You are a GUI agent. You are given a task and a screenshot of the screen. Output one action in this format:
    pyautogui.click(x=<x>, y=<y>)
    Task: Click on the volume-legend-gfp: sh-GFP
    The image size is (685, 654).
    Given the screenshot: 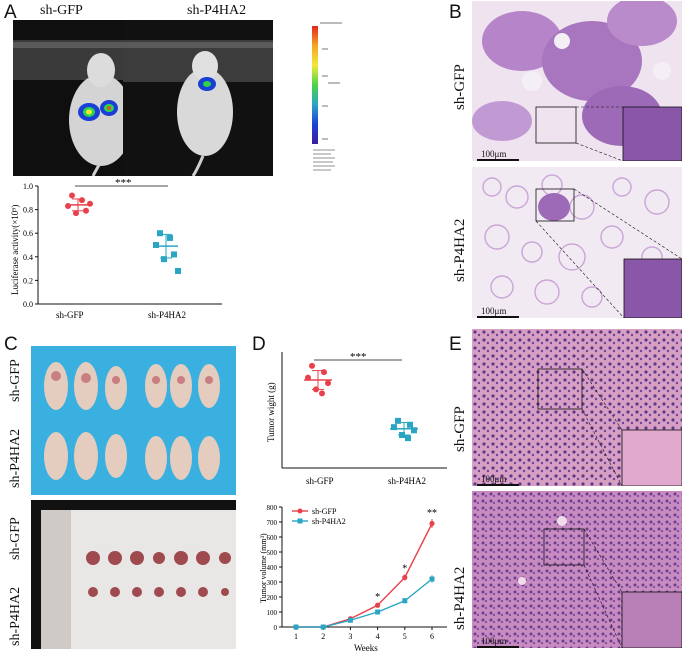 What is the action you would take?
    pyautogui.click(x=324, y=511)
    